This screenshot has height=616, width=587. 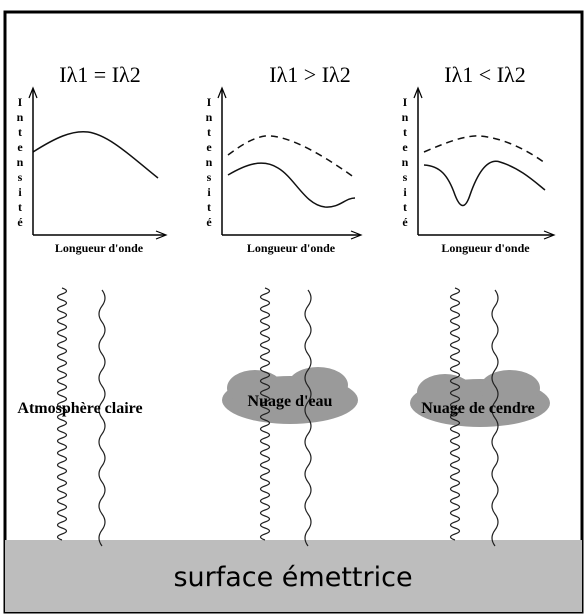 I want to click on surface-label: surface émettrice, so click(x=292, y=577).